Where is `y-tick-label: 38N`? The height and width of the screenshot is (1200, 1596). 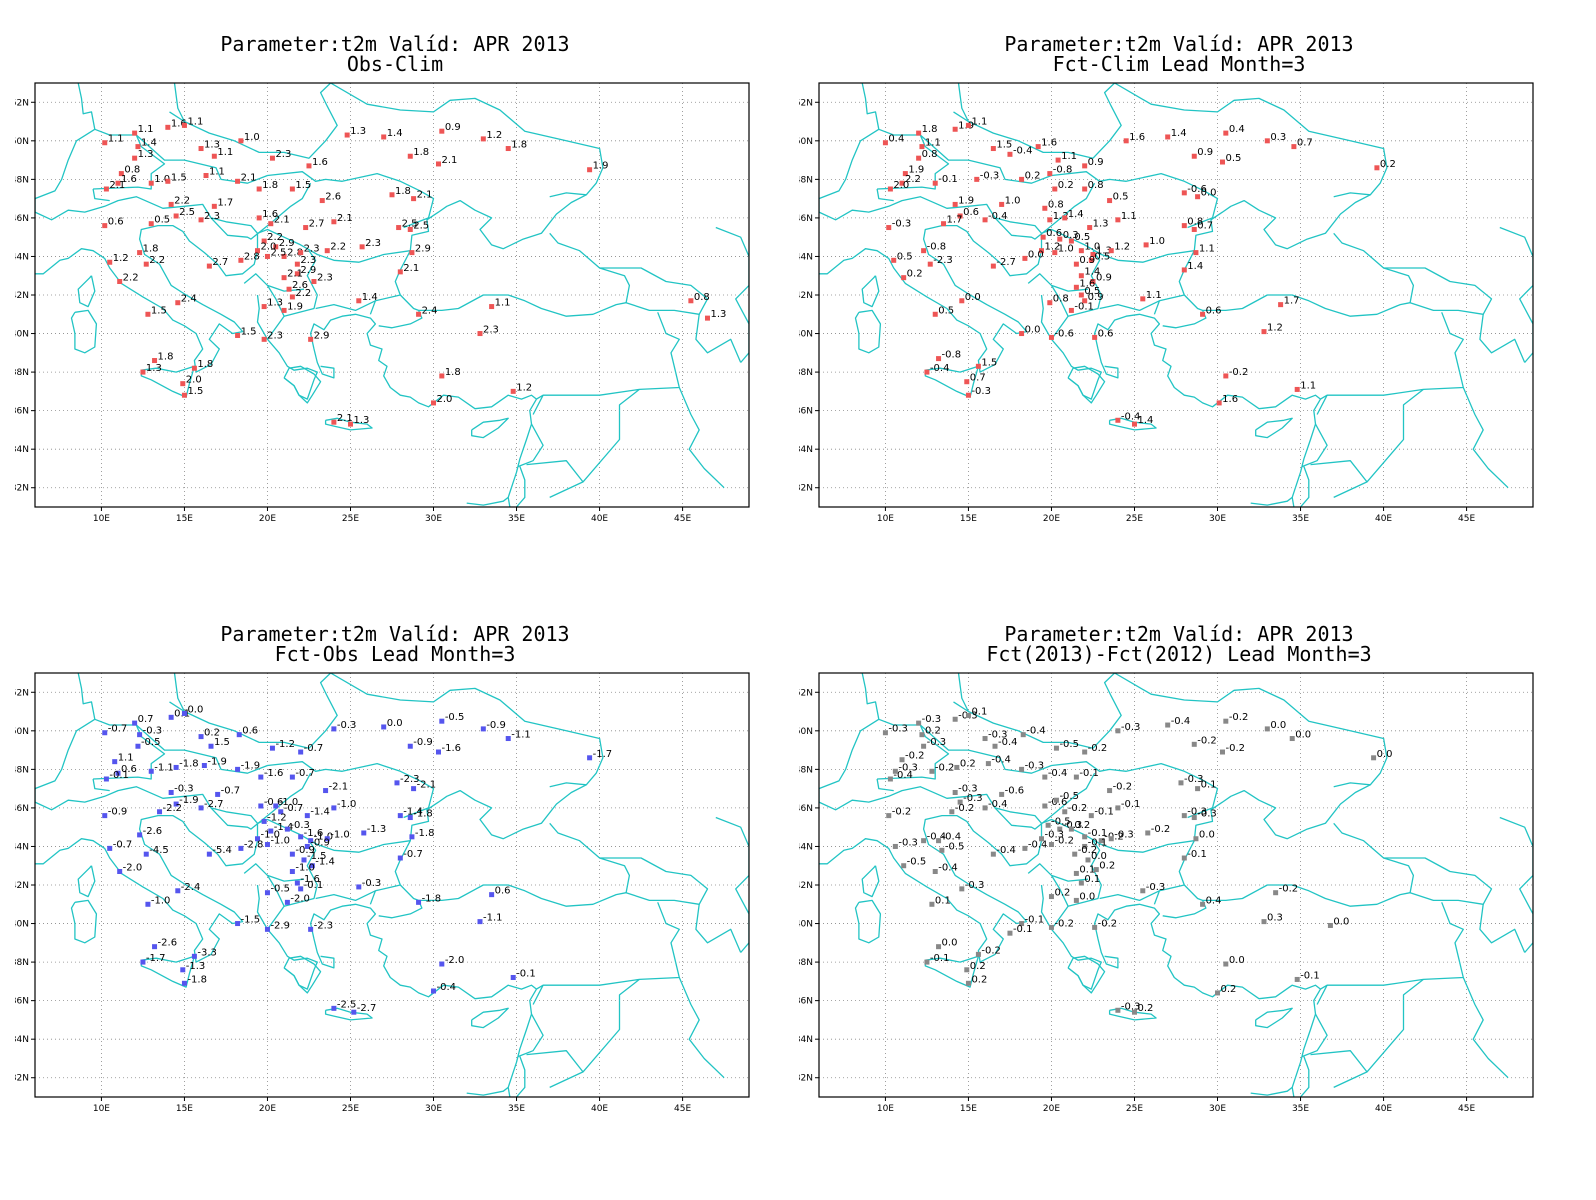 y-tick-label: 38N is located at coordinates (22, 373).